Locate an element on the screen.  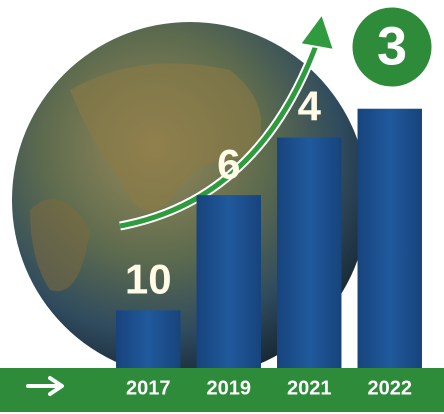
badge-value: 3 is located at coordinates (392, 46).